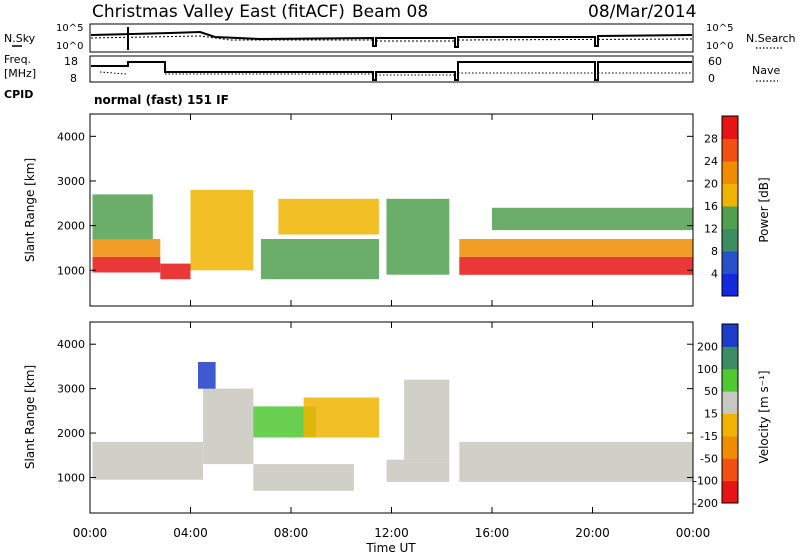 This screenshot has width=800, height=554. I want to click on velocity-y-tick-label-2: 3000, so click(71, 389).